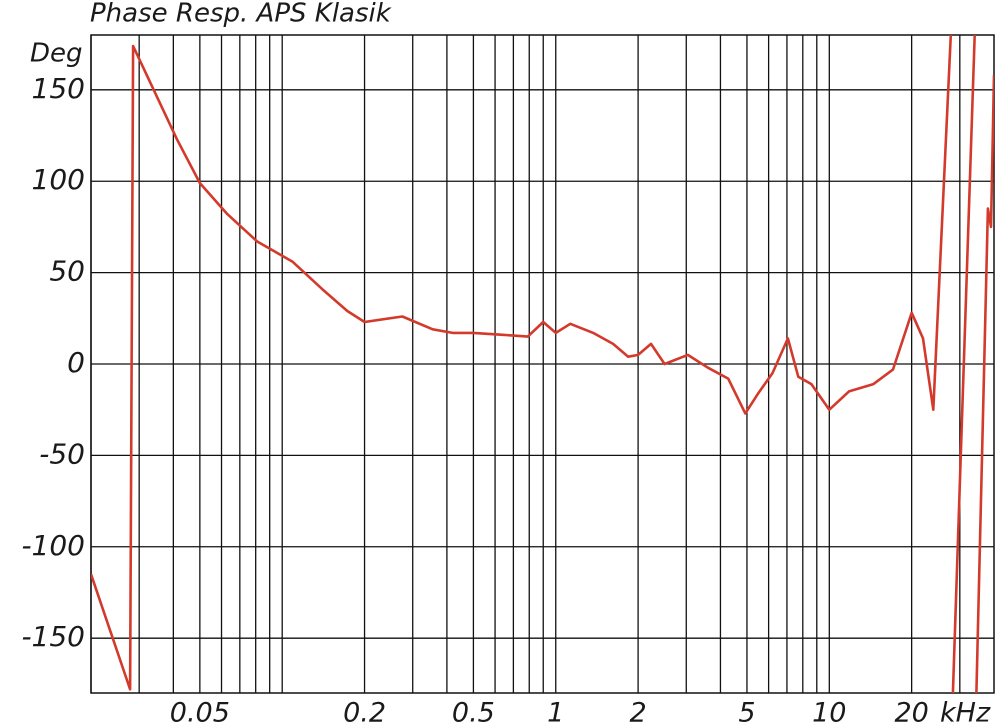 This screenshot has height=727, width=1000. Describe the element at coordinates (53, 545) in the screenshot. I see `y-tick-label: -100` at that location.